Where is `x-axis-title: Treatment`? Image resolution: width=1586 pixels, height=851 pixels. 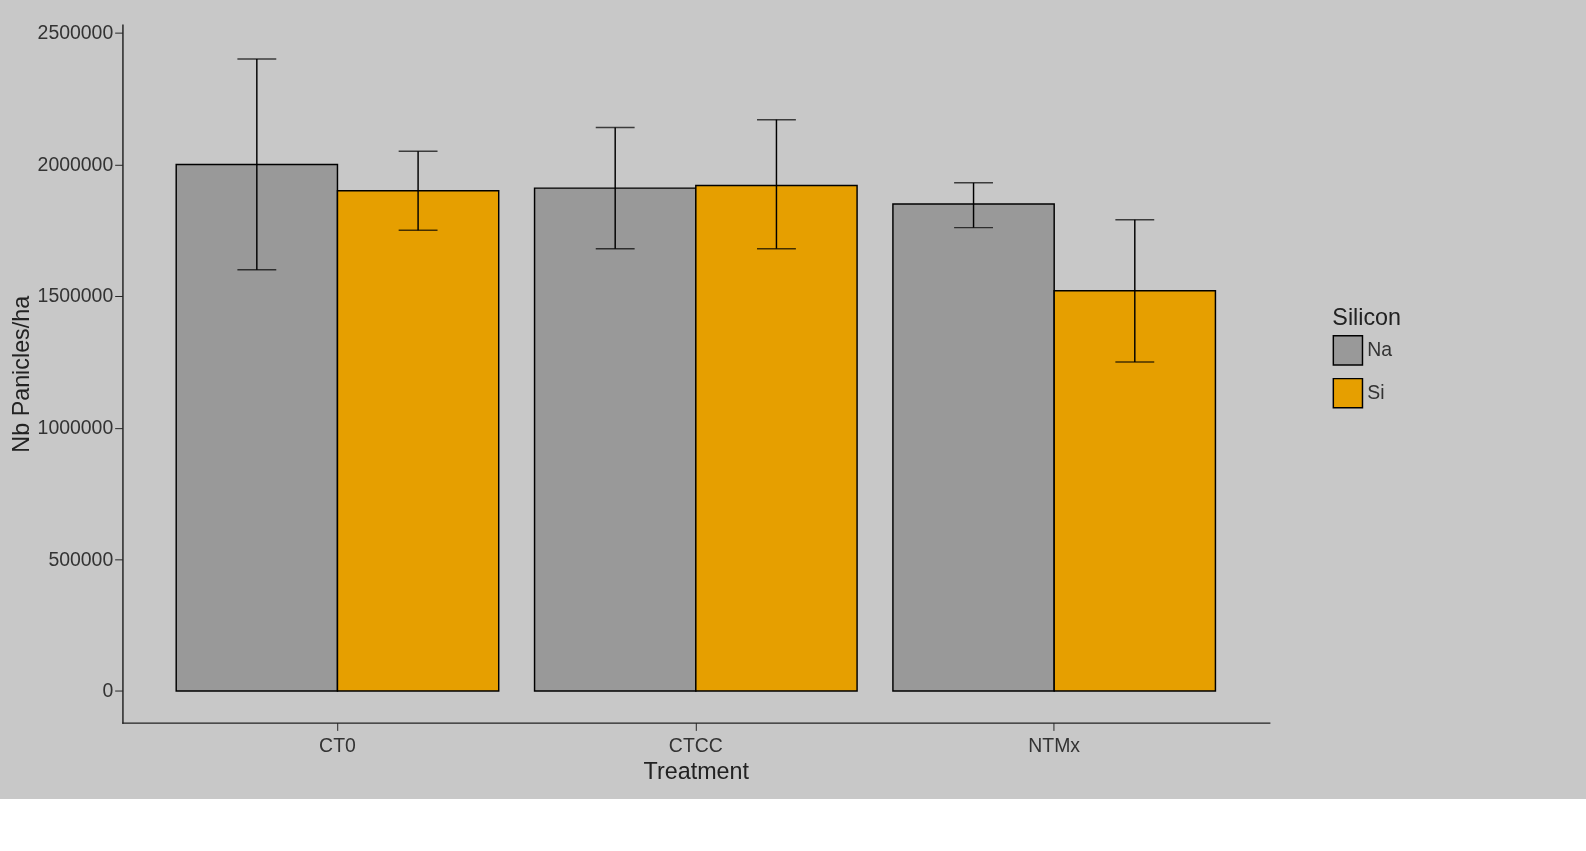 x-axis-title: Treatment is located at coordinates (696, 770).